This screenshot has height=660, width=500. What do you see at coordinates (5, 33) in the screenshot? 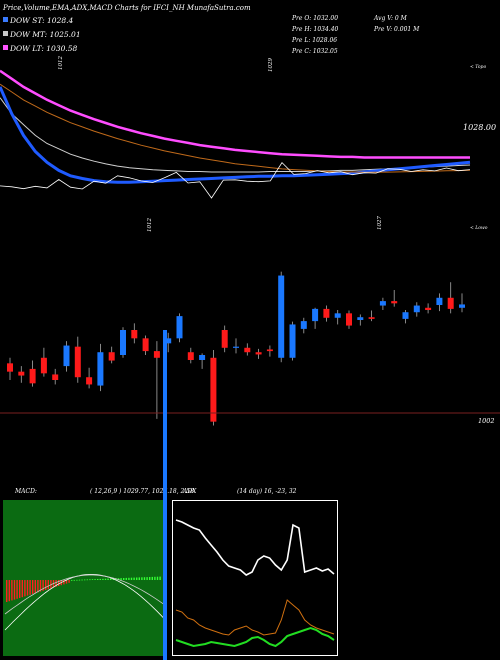
I see `dow-mt-swatch` at bounding box center [5, 33].